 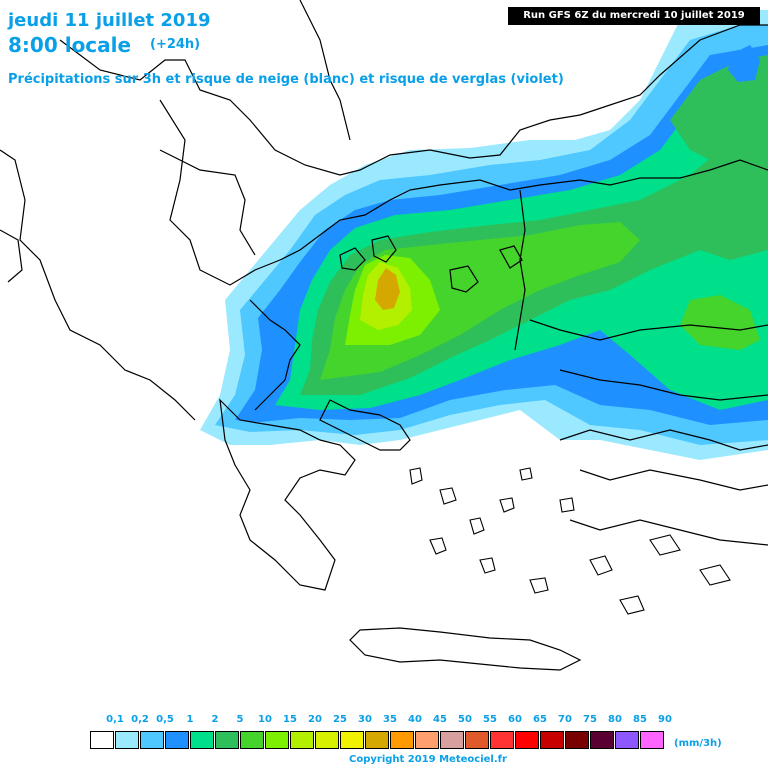 What do you see at coordinates (565, 719) in the screenshot?
I see `legend-label: 70` at bounding box center [565, 719].